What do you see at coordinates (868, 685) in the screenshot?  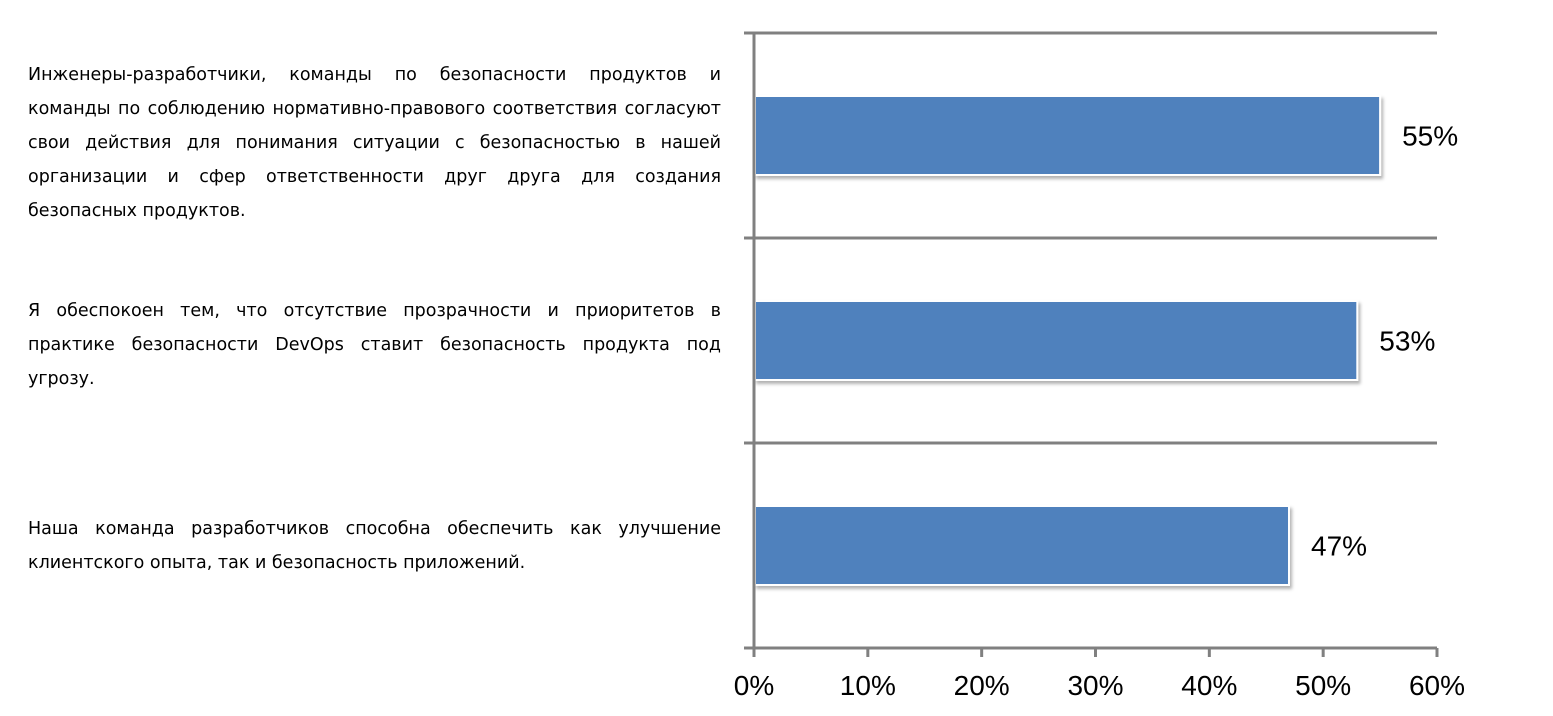 I see `x-tick-label-10: 10%` at bounding box center [868, 685].